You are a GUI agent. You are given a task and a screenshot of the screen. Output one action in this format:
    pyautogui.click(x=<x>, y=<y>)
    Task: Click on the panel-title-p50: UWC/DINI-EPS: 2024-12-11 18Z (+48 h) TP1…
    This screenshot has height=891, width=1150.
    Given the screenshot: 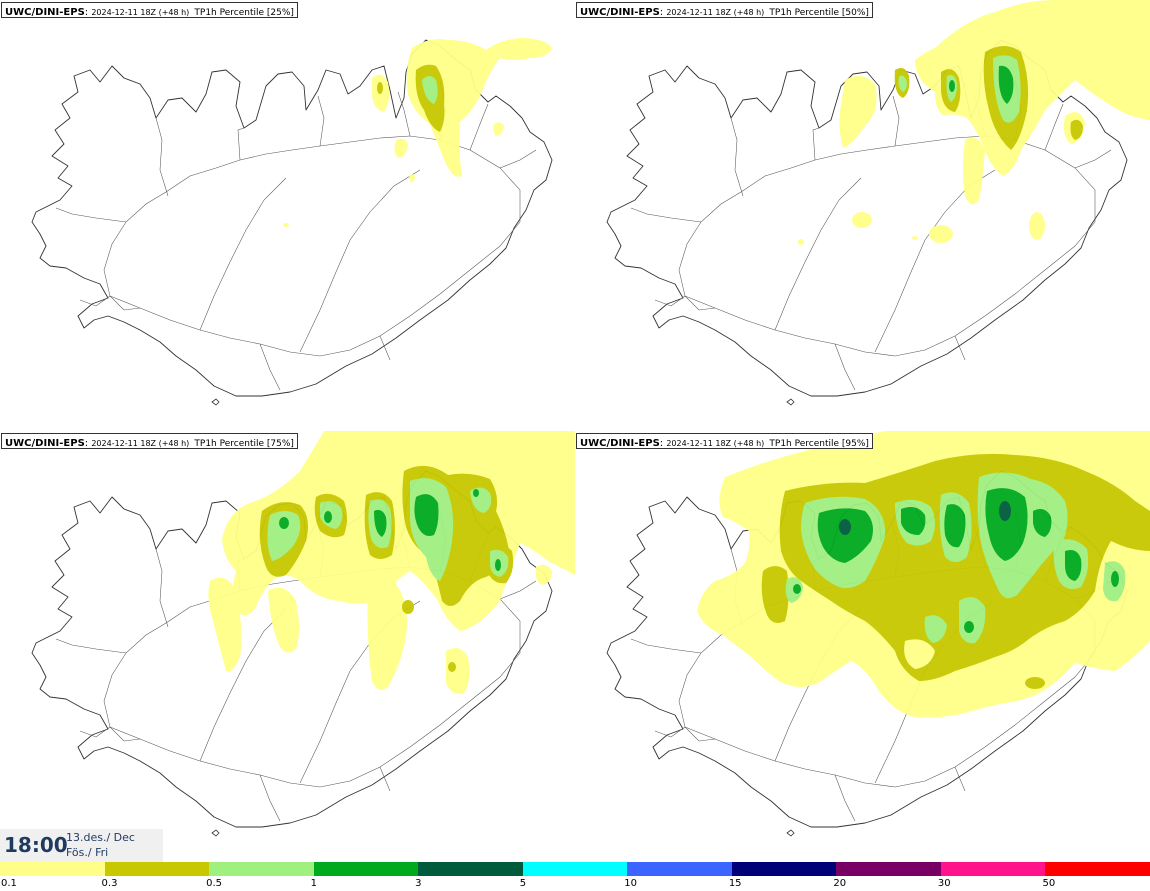 What is the action you would take?
    pyautogui.click(x=724, y=10)
    